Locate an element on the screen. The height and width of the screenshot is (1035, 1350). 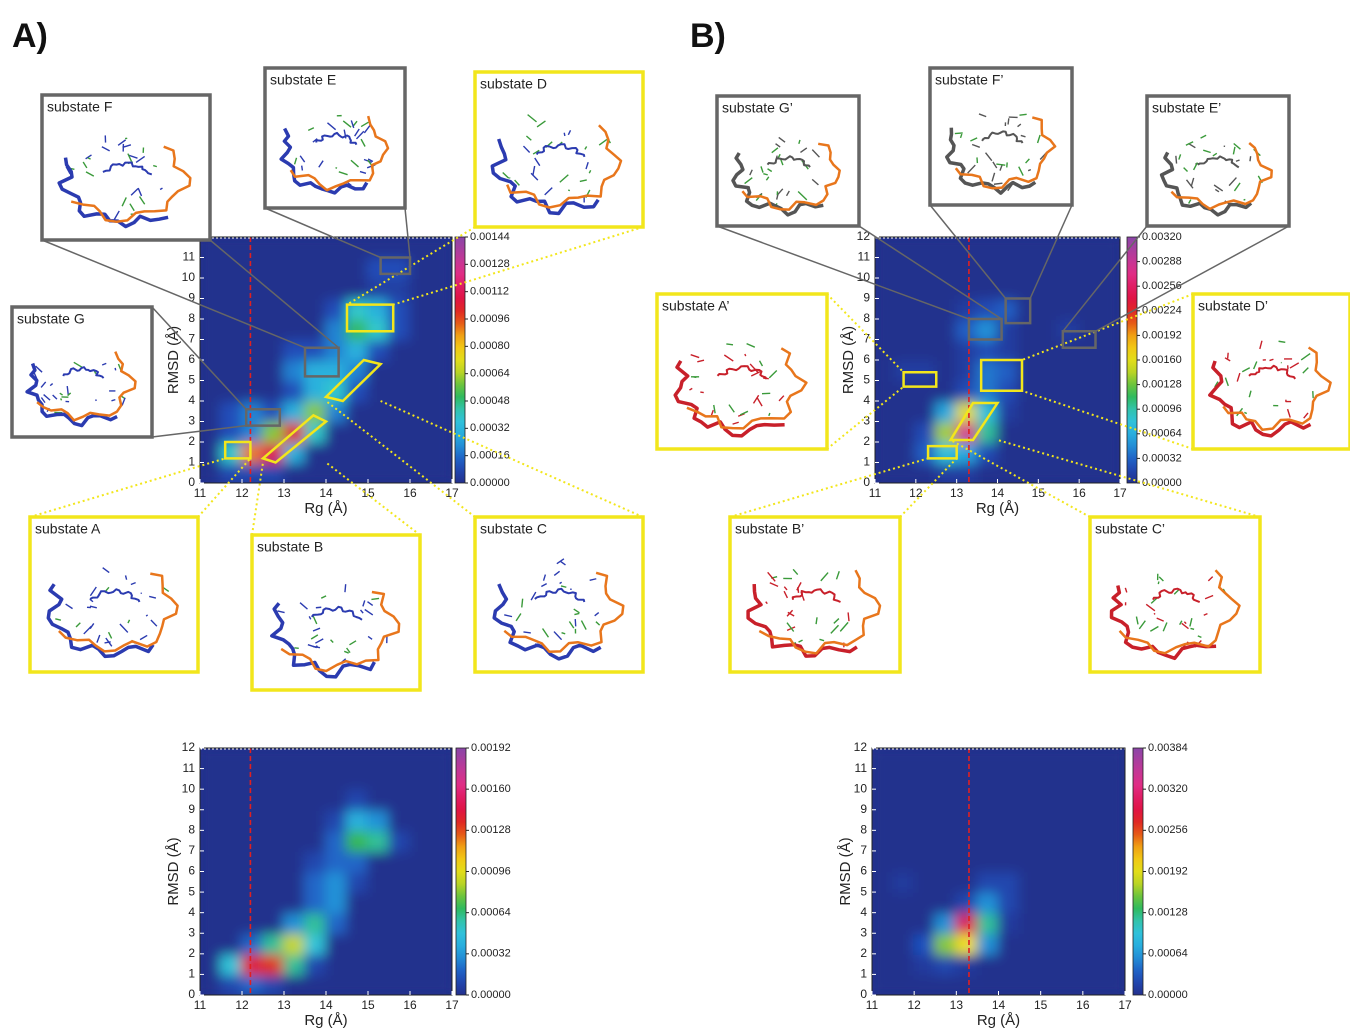
colorbar-tick-label: 0.00160 is located at coordinates (491, 789).